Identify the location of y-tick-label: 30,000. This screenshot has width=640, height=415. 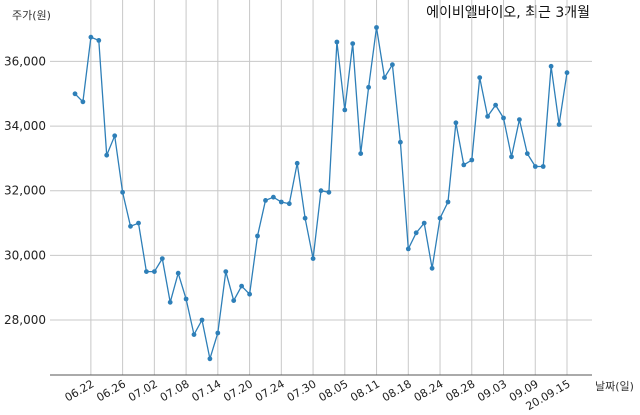
(25, 255).